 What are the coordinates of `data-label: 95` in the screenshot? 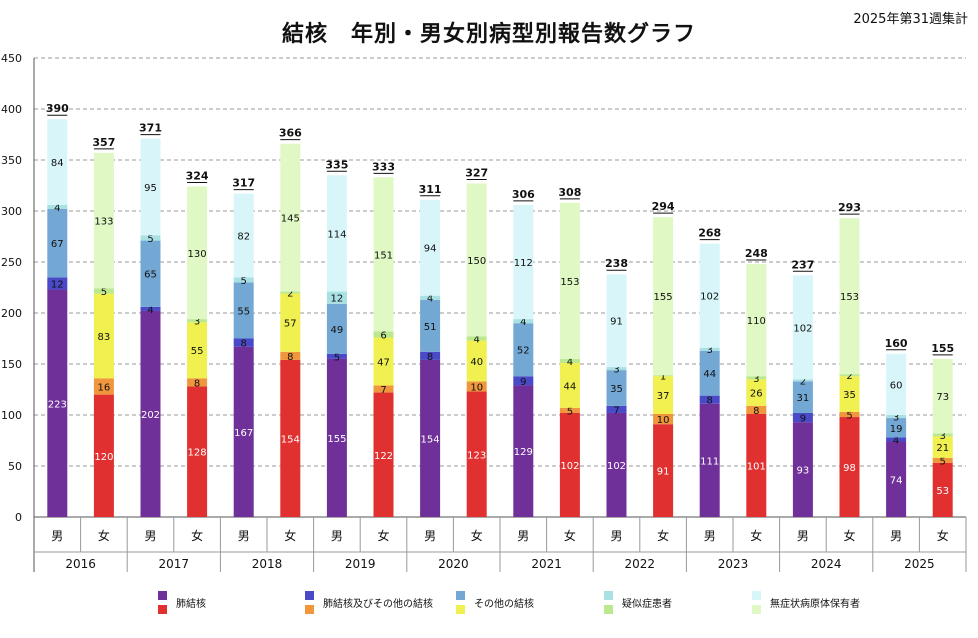 It's located at (150, 188).